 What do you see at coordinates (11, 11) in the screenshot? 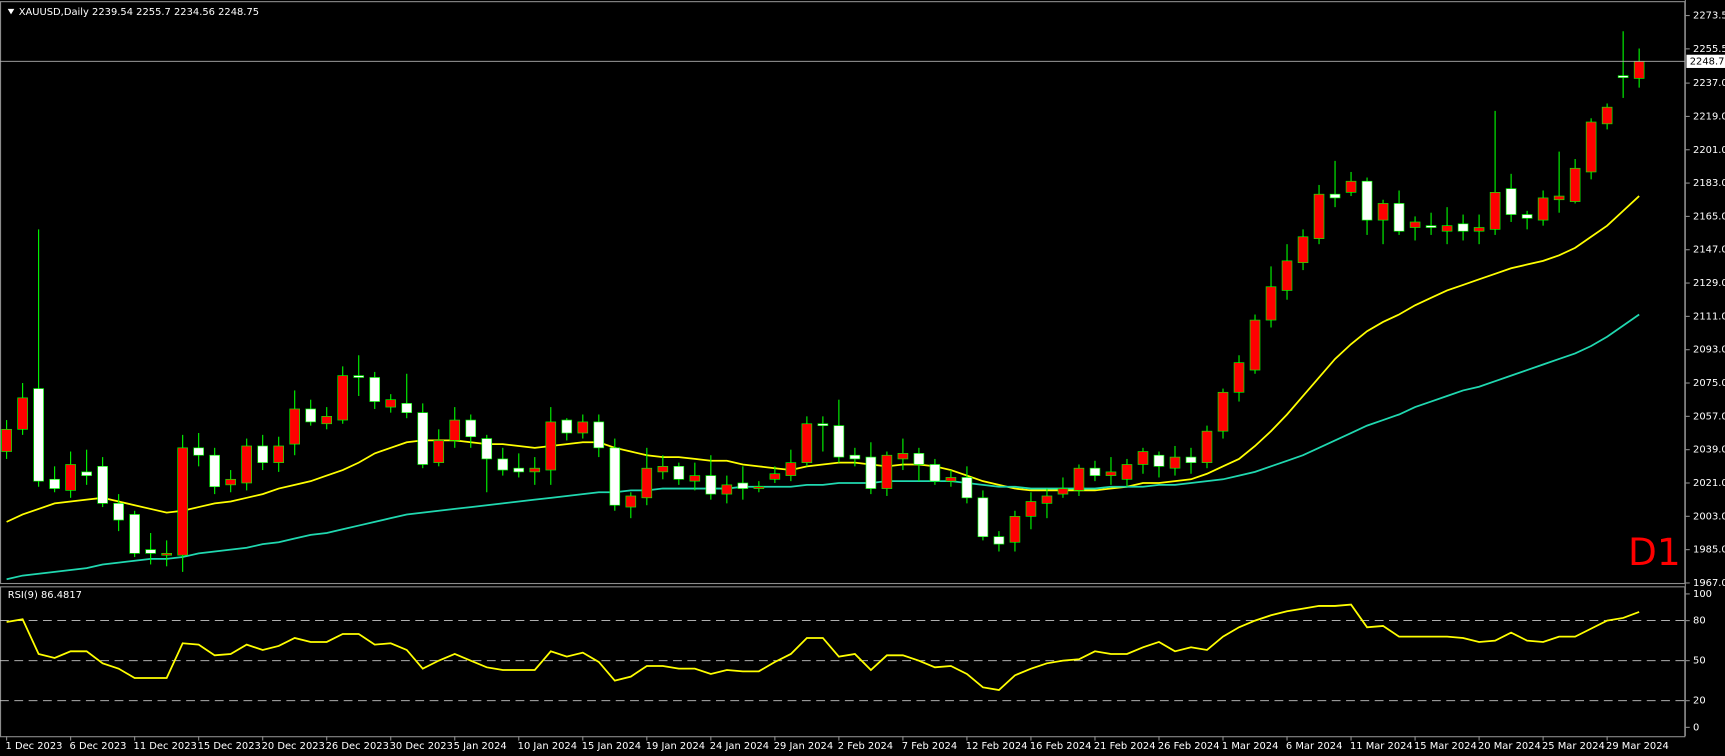
I see `menu-arrow` at bounding box center [11, 11].